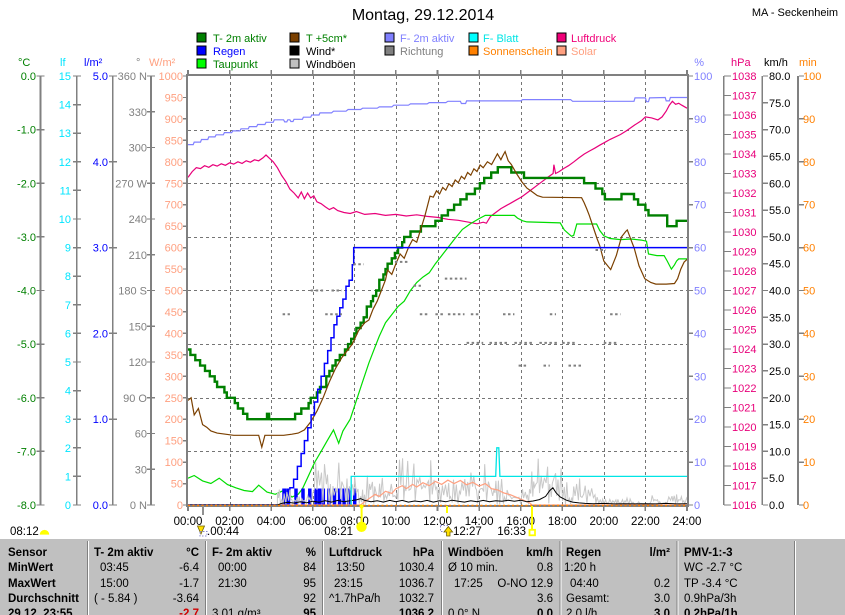  Describe the element at coordinates (26, 238) in the screenshot. I see `svg-text: -3.0` at that location.